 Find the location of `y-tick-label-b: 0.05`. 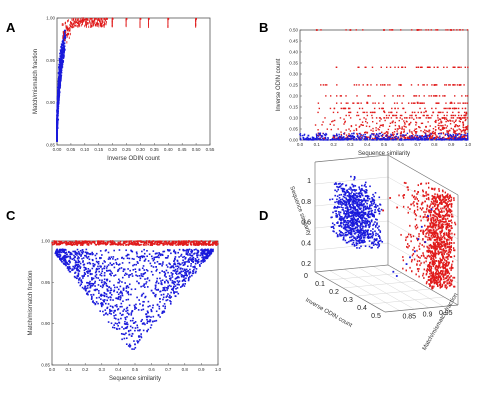

y-tick-label-b: 0.05 is located at coordinates (293, 129).